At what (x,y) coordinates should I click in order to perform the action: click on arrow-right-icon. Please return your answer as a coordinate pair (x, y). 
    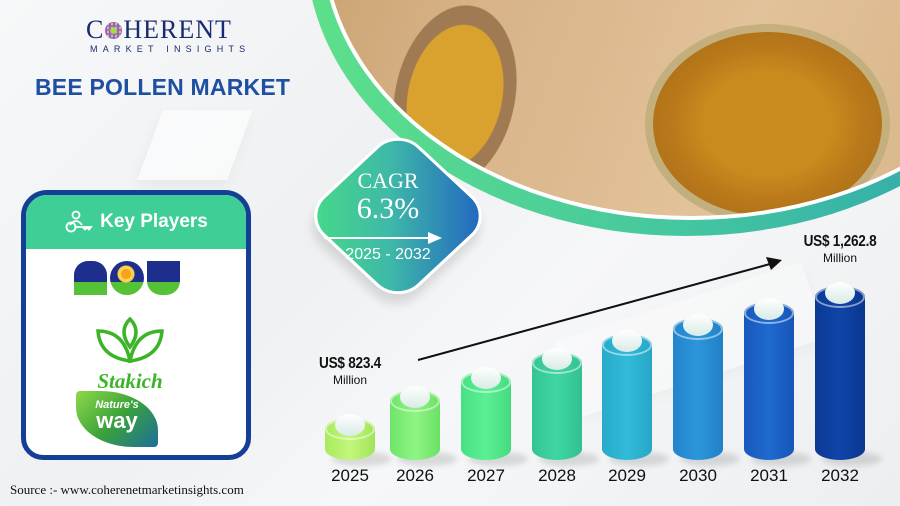
    Looking at the image, I should click on (383, 238).